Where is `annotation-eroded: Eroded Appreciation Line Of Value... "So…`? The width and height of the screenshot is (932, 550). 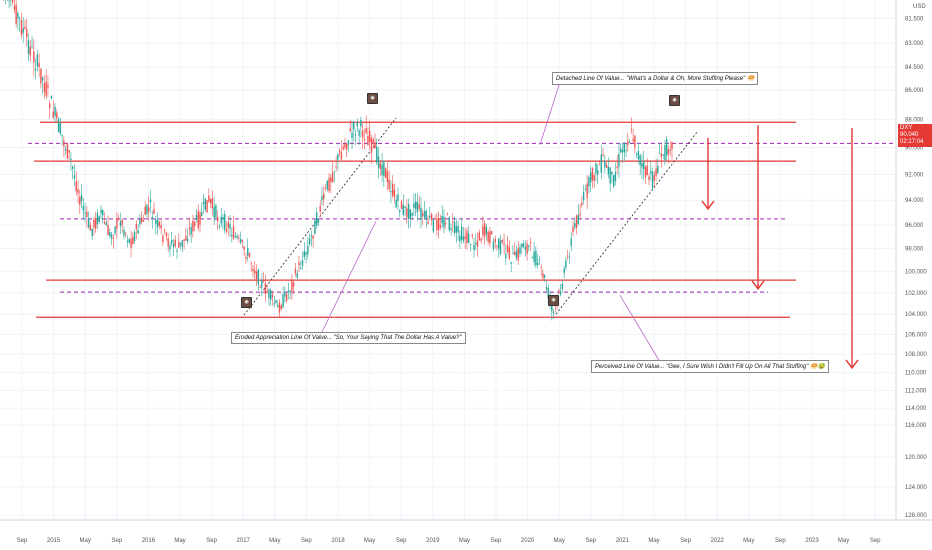 annotation-eroded: Eroded Appreciation Line Of Value... "So… is located at coordinates (348, 338).